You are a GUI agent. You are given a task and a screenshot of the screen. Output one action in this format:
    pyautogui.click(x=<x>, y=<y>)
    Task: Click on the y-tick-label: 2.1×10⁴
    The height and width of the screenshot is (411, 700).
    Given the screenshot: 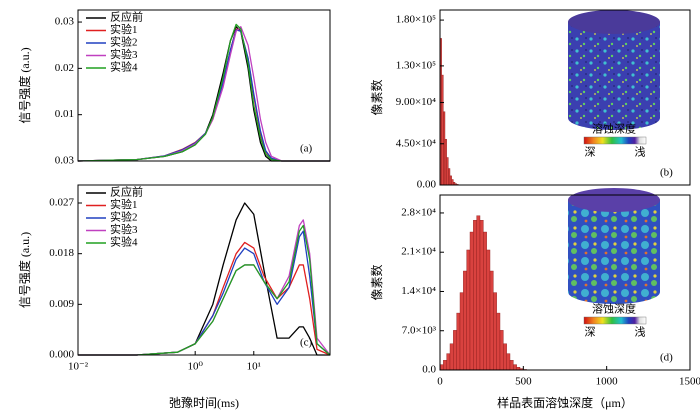 What is the action you would take?
    pyautogui.click(x=418, y=252)
    